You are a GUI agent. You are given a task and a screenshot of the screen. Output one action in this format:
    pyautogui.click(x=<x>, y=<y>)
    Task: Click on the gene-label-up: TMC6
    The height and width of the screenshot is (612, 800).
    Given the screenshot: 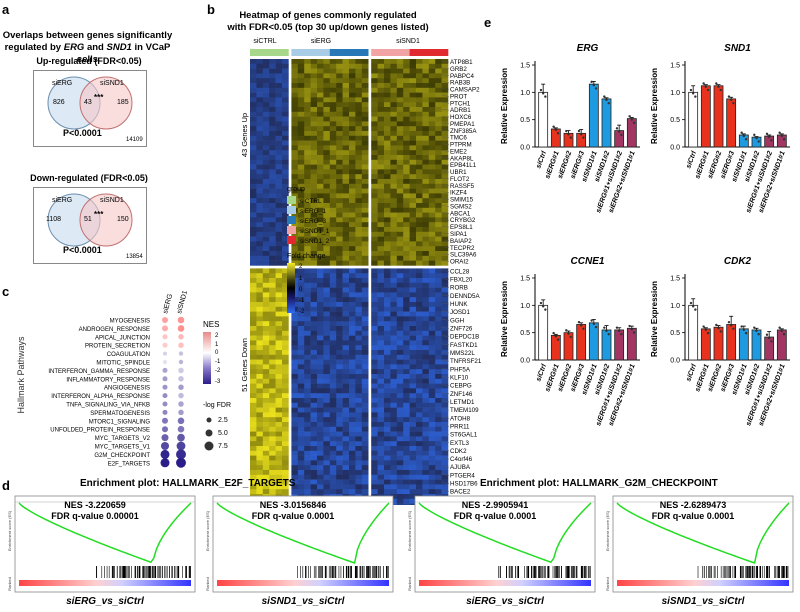 What is the action you would take?
    pyautogui.click(x=458, y=138)
    